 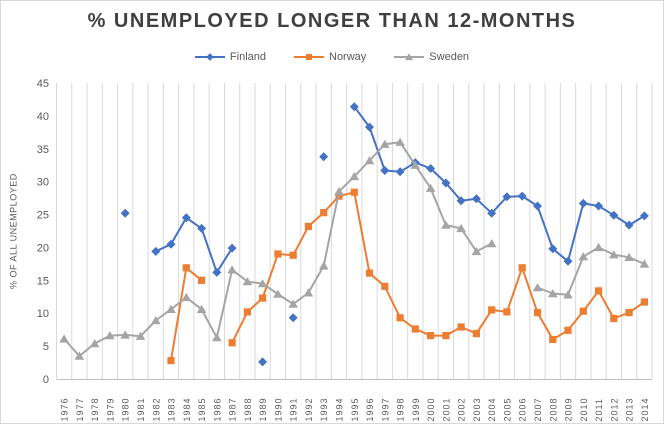 What do you see at coordinates (202, 409) in the screenshot?
I see `x-tick-label: 1985` at bounding box center [202, 409].